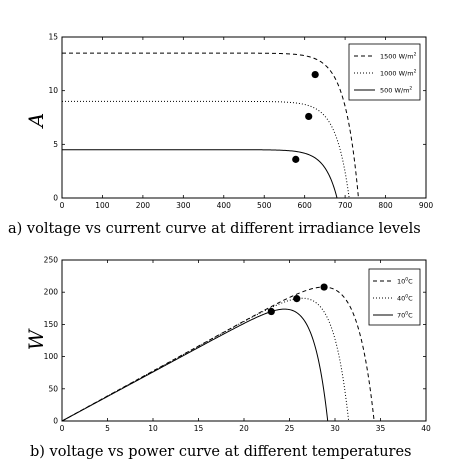 The width and height of the screenshot is (474, 473). Describe the element at coordinates (381, 428) in the screenshot. I see `x-tick-label: 35` at that location.